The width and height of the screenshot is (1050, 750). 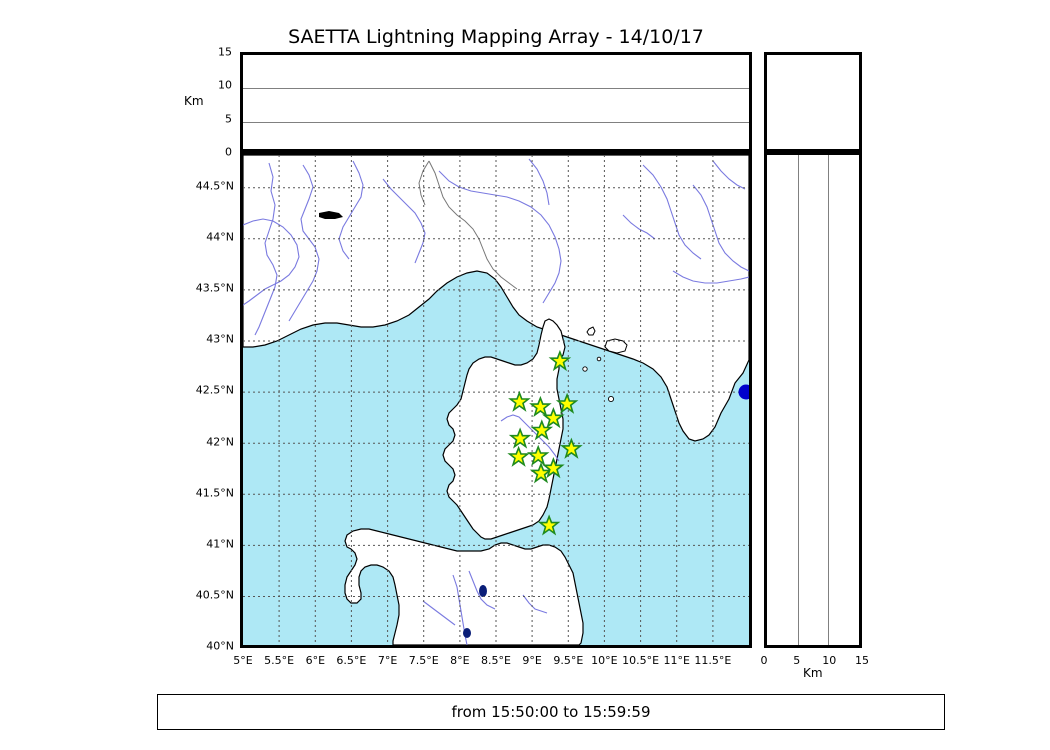 I want to click on national-borders-layer, so click(x=468, y=225).